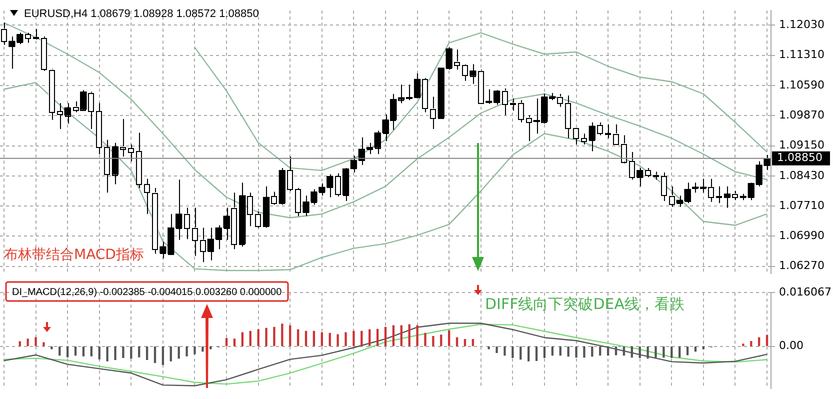 The height and width of the screenshot is (399, 833). I want to click on y-tick-label: 1.09150, so click(801, 145).